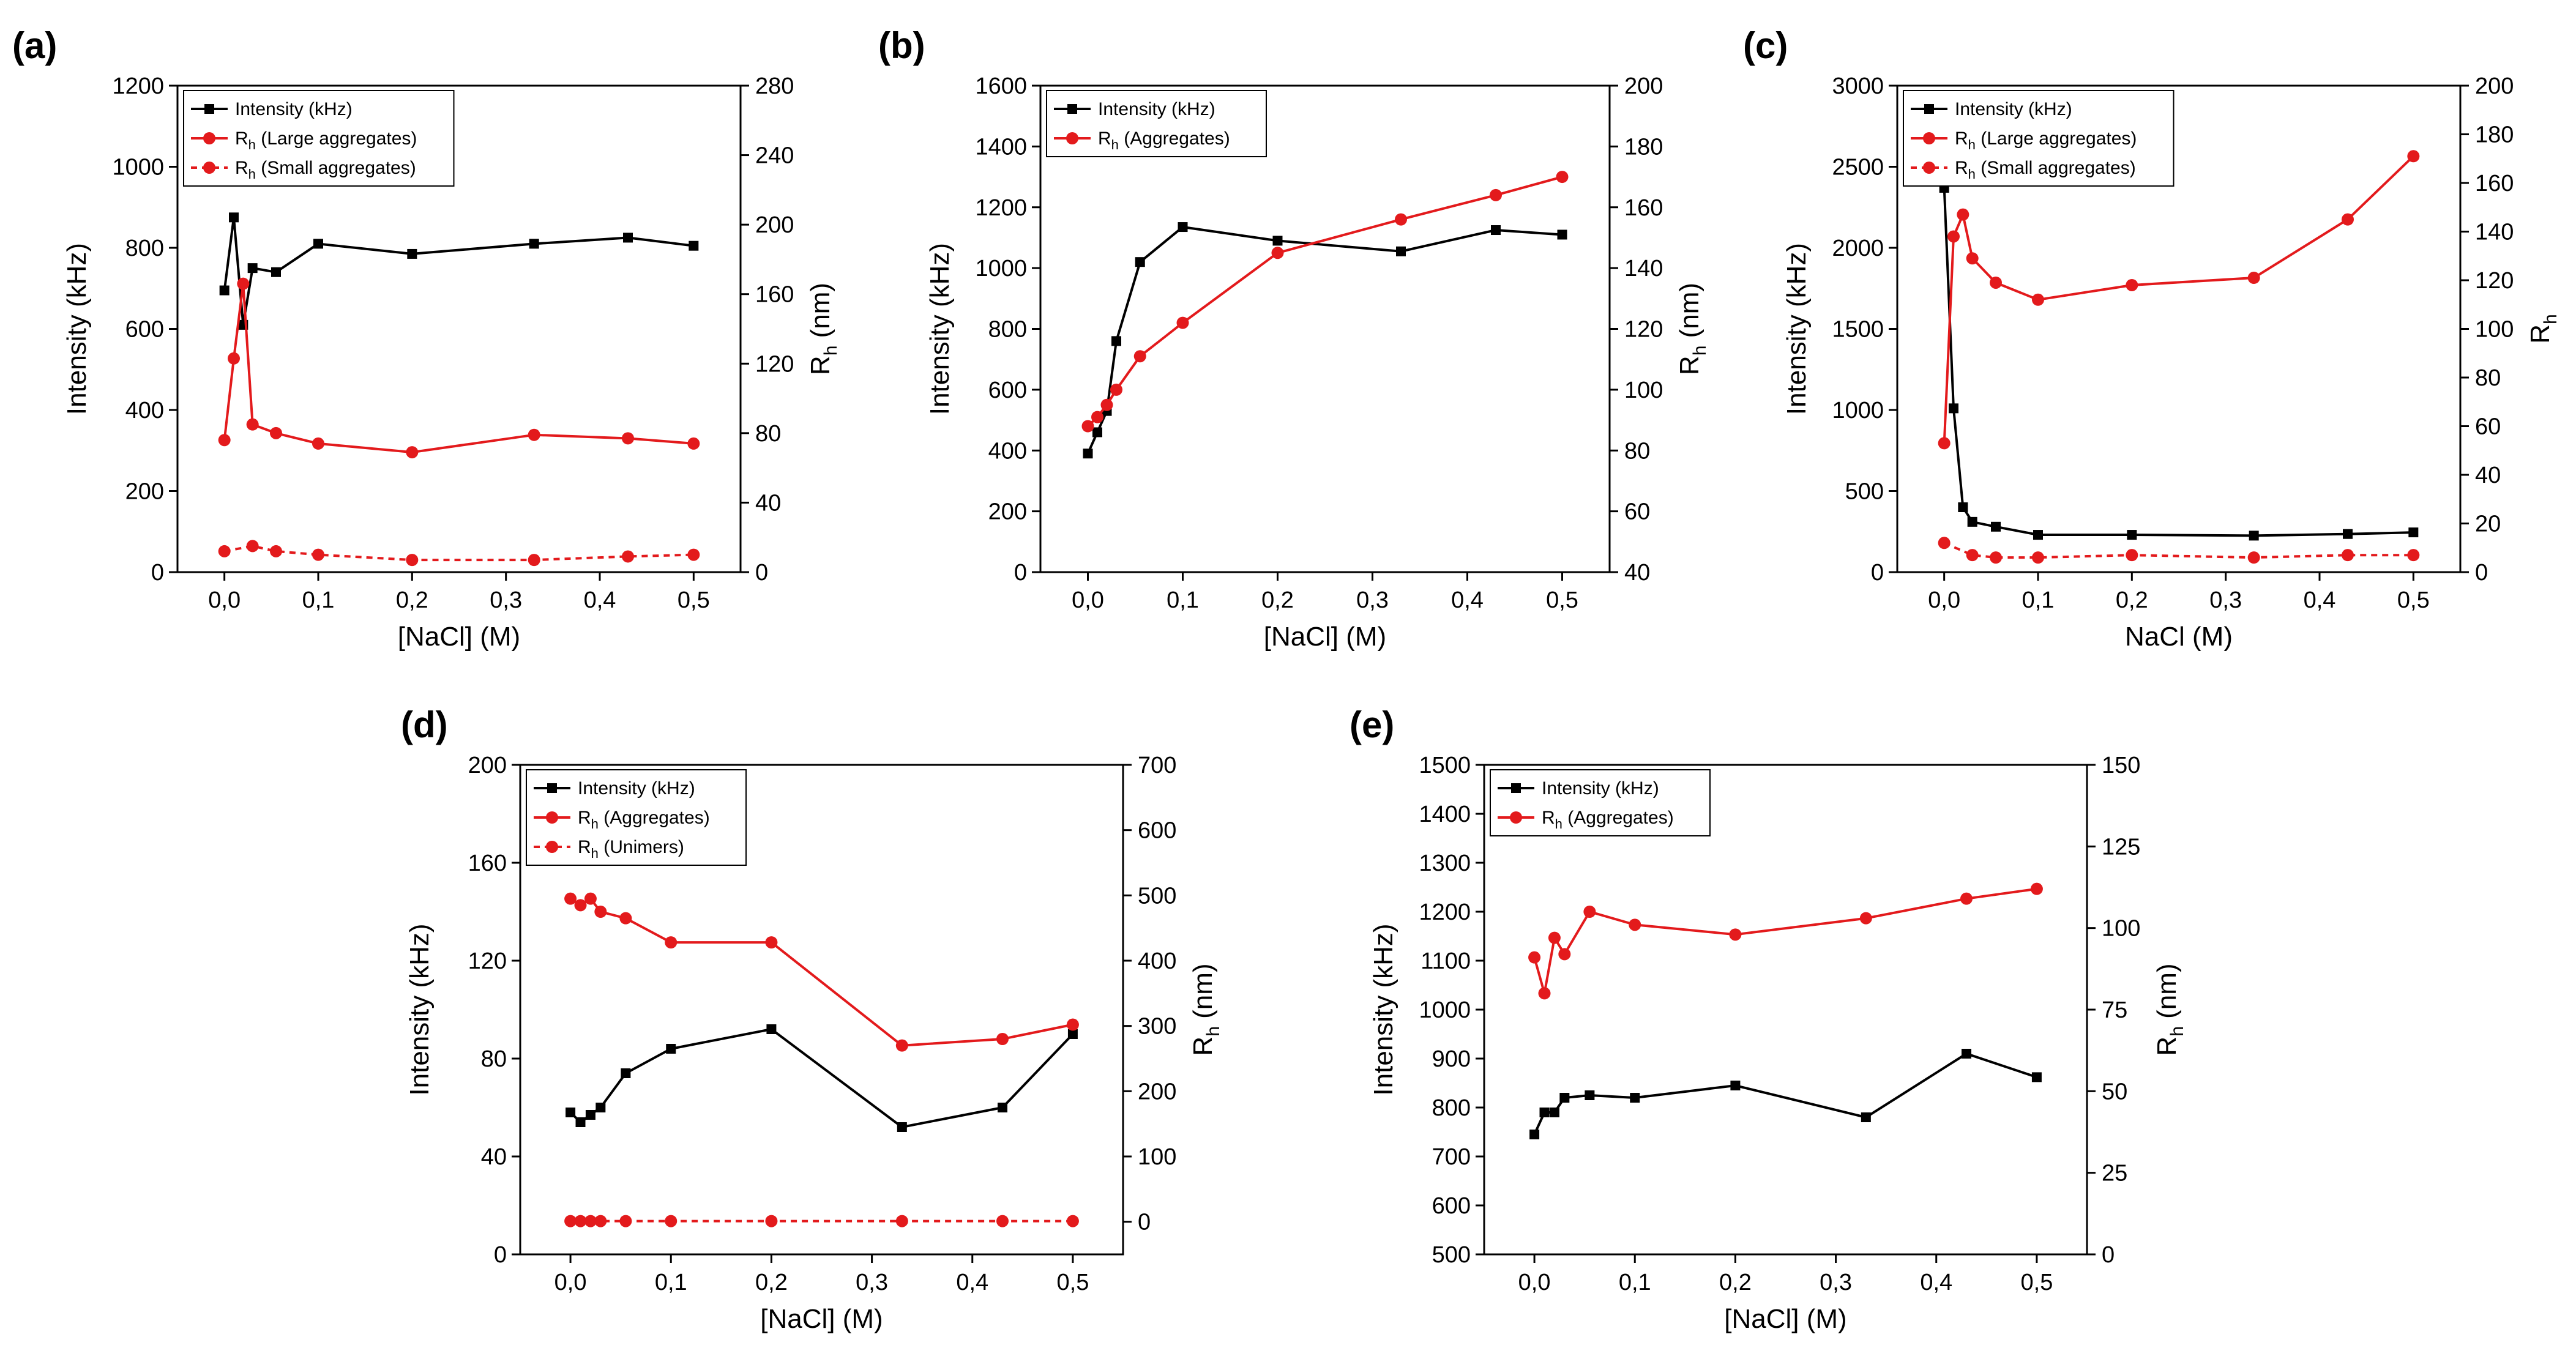  Describe the element at coordinates (1451, 1108) in the screenshot. I see `y-tick-label-left: 800` at that location.